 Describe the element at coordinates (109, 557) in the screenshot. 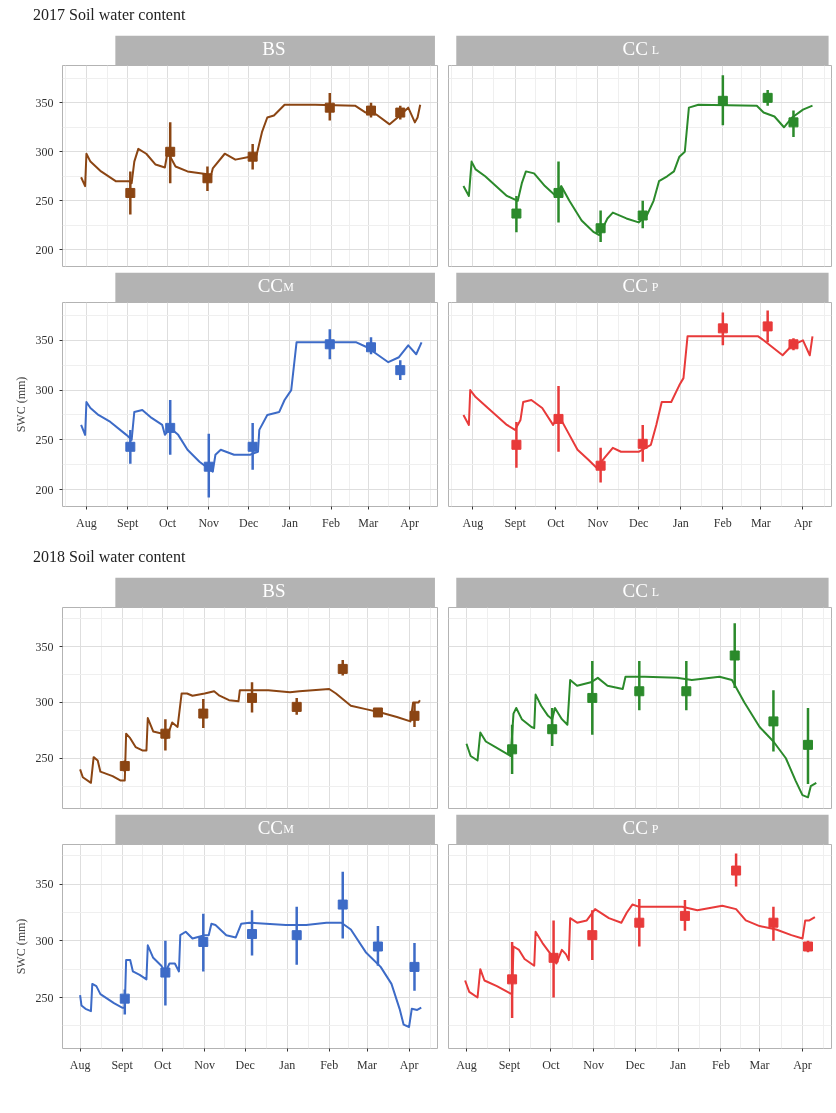

I see `text: 2018 Soil water content` at that location.